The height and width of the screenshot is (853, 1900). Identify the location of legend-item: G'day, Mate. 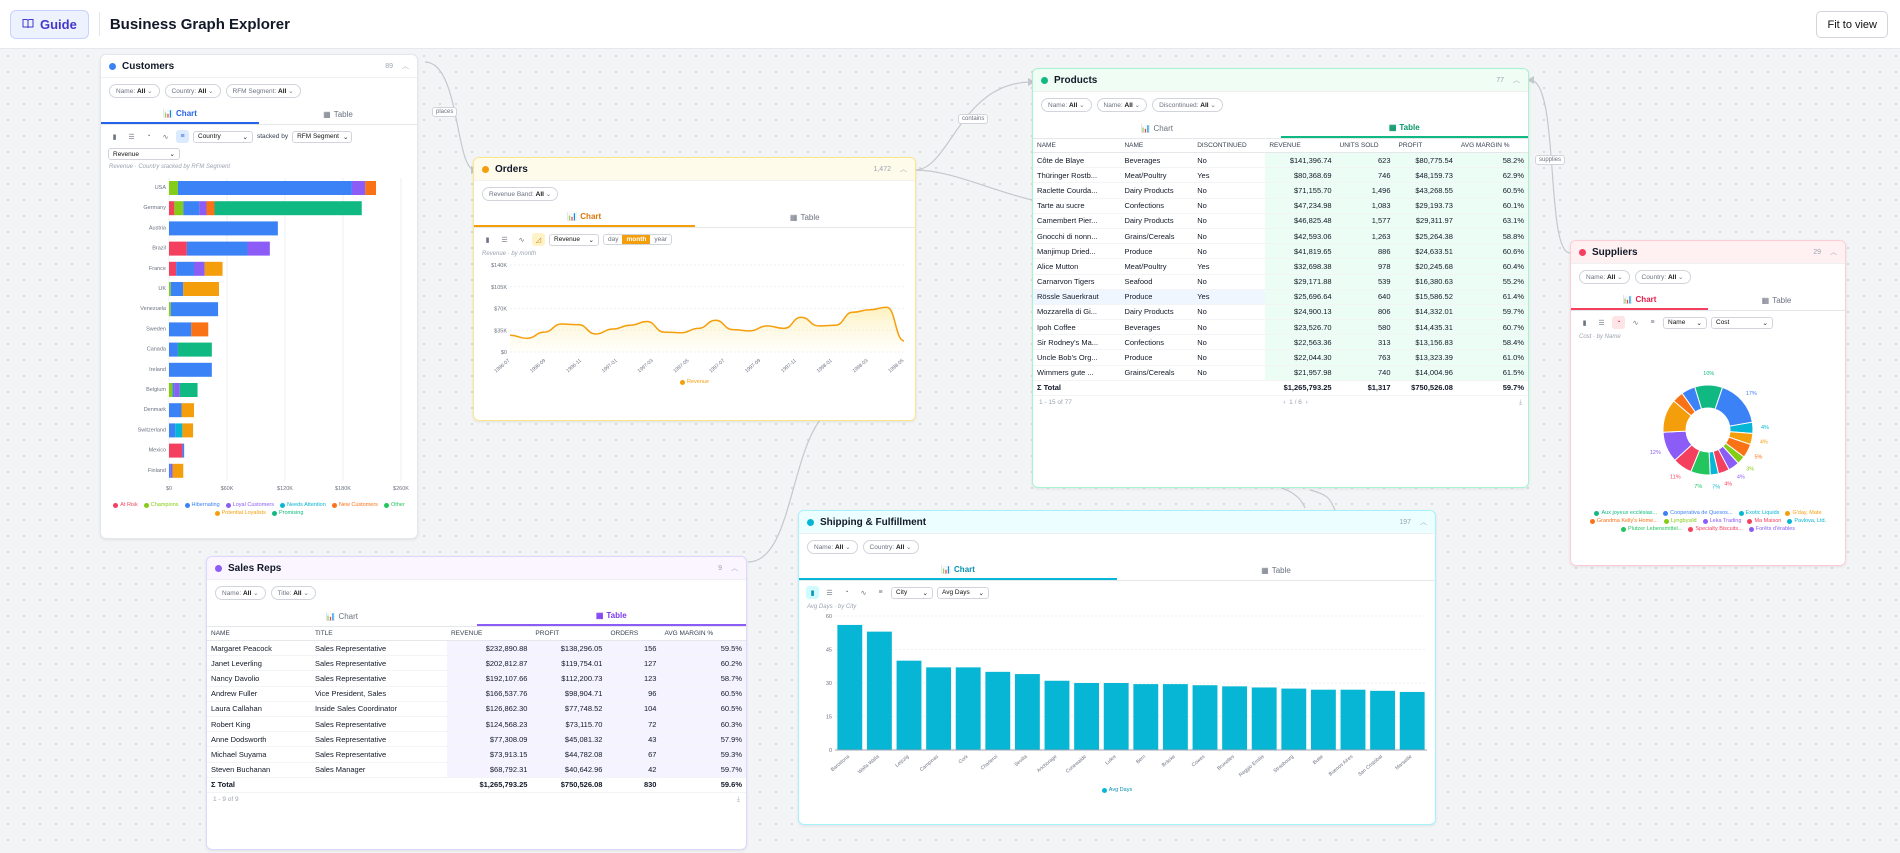
(1803, 513).